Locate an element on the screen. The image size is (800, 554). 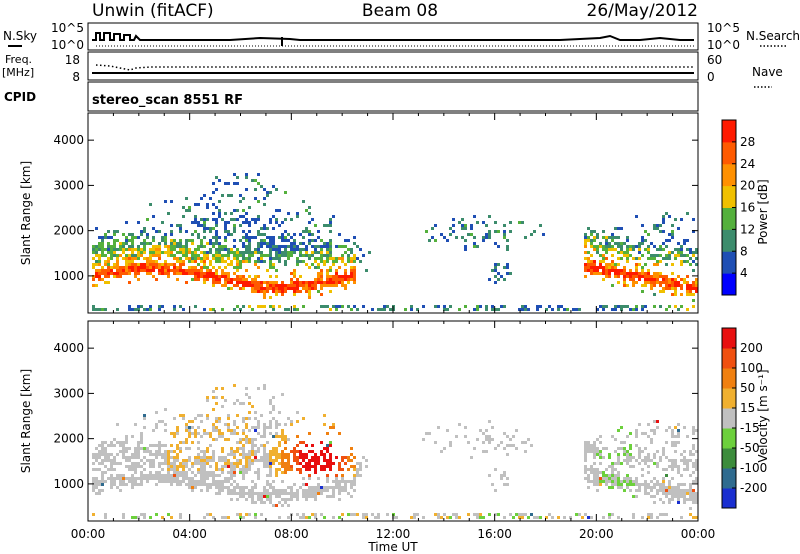
nsky-label: N.Sky is located at coordinates (20, 36).